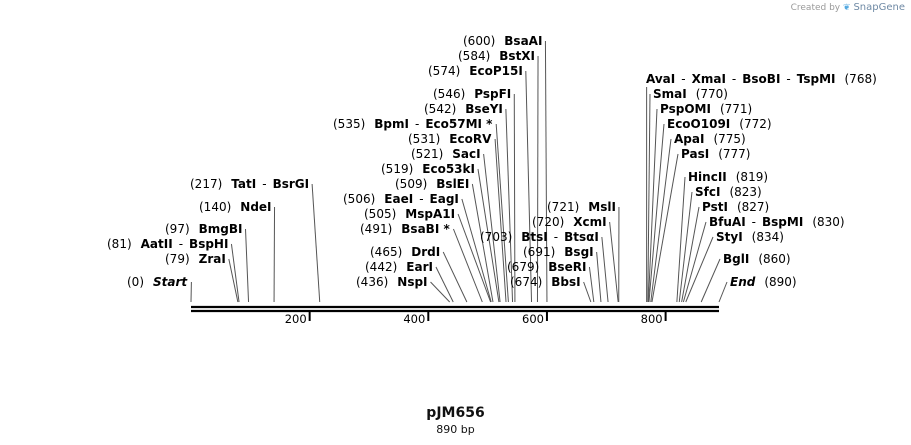 The height and width of the screenshot is (445, 911). I want to click on feature-site: (519) Eco53kI, so click(440, 232).